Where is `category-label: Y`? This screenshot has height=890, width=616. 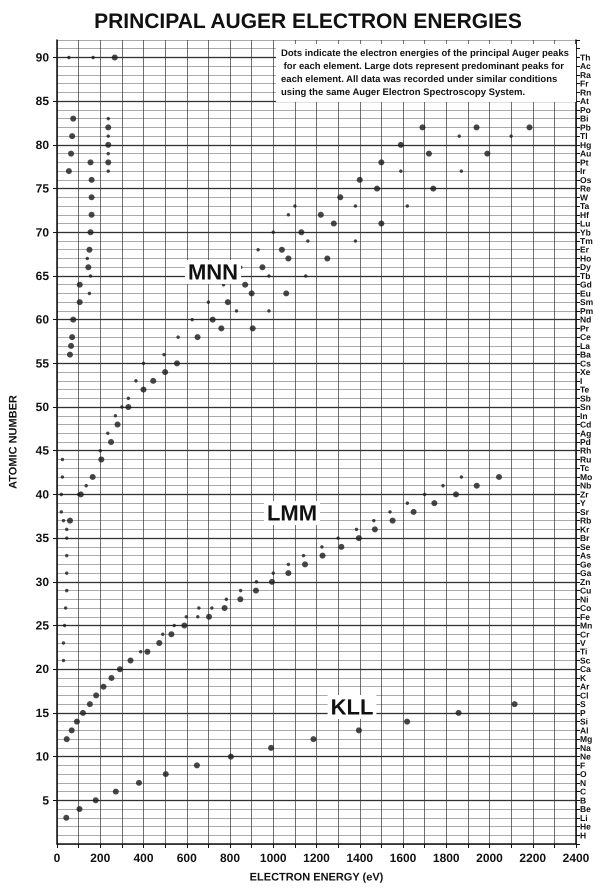 category-label: Y is located at coordinates (583, 503).